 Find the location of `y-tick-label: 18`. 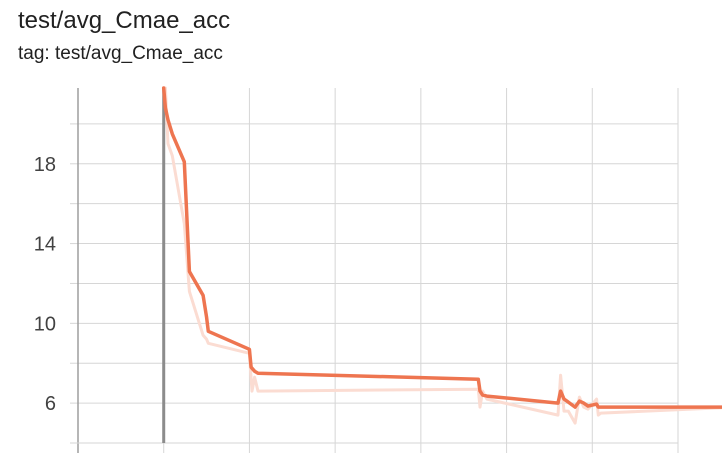

y-tick-label: 18 is located at coordinates (45, 165).